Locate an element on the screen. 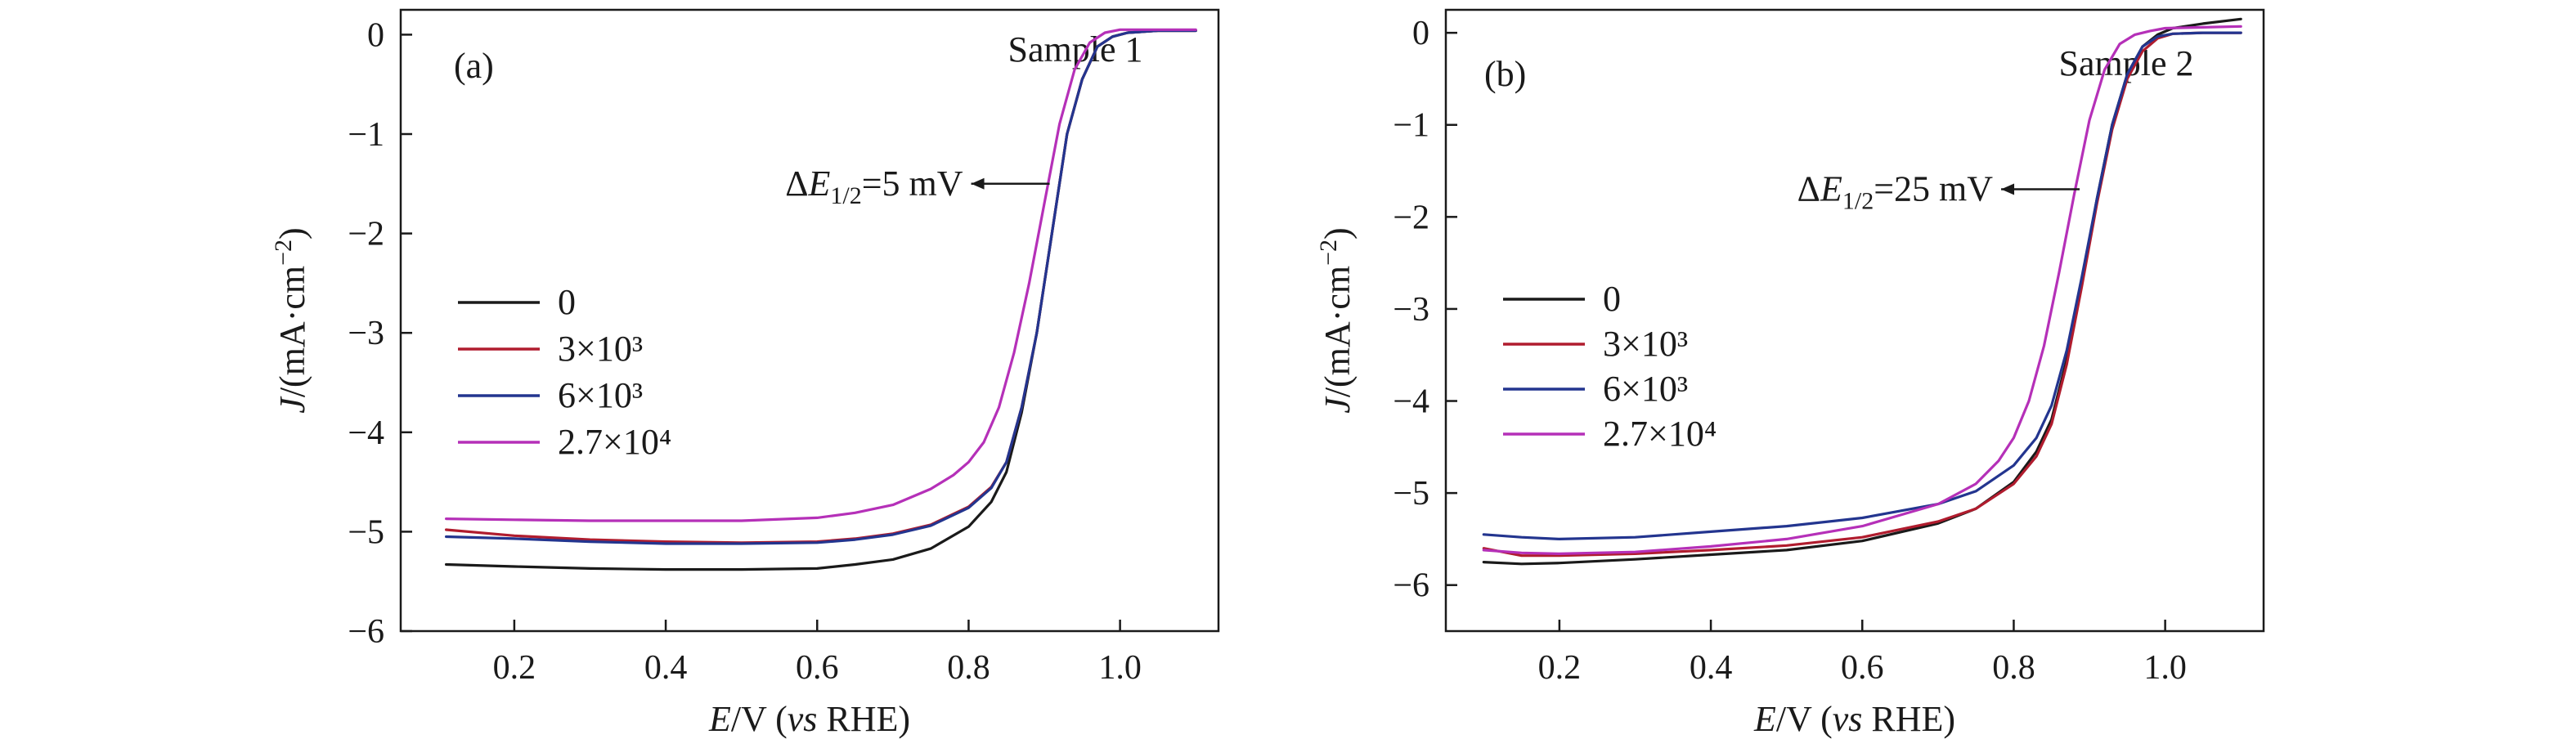 Image resolution: width=2576 pixels, height=748 pixels. delta-e-annotation: ΔE1/2=5 mV is located at coordinates (874, 186).